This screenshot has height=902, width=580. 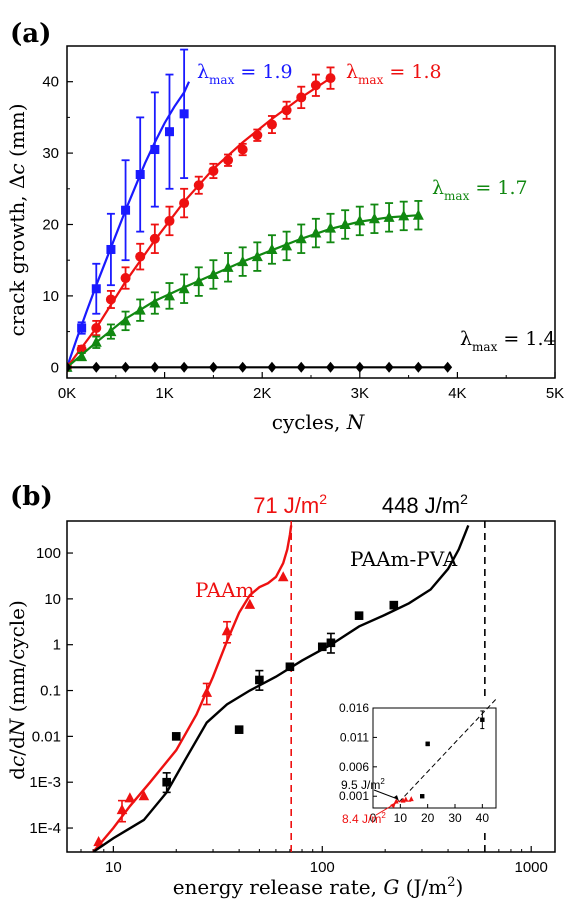 I want to click on series-label-0: λmax = 1.9, so click(x=245, y=74).